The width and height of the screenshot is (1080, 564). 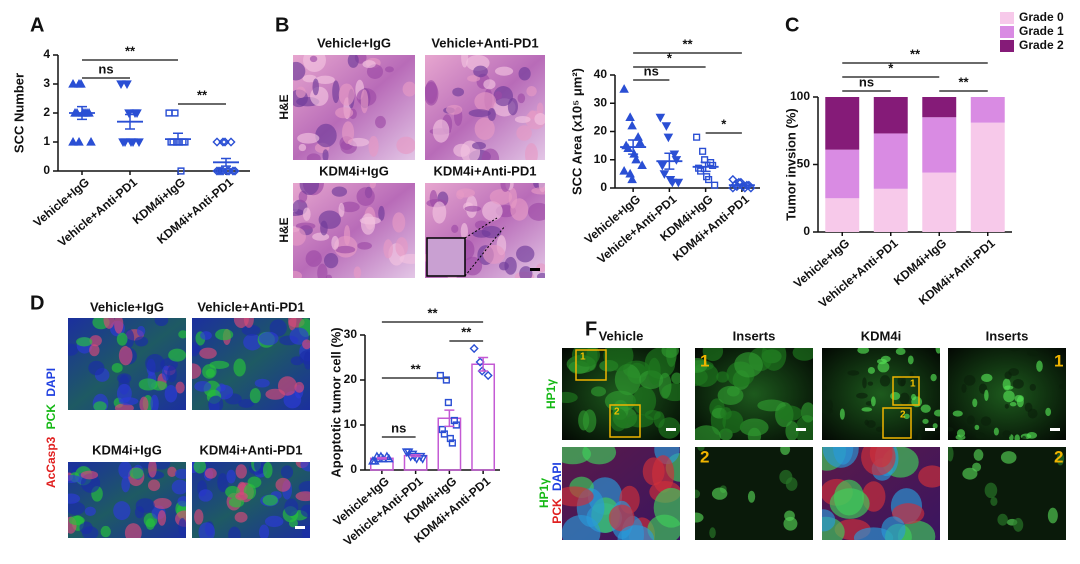 What do you see at coordinates (483, 417) in the screenshot?
I see `bar` at bounding box center [483, 417].